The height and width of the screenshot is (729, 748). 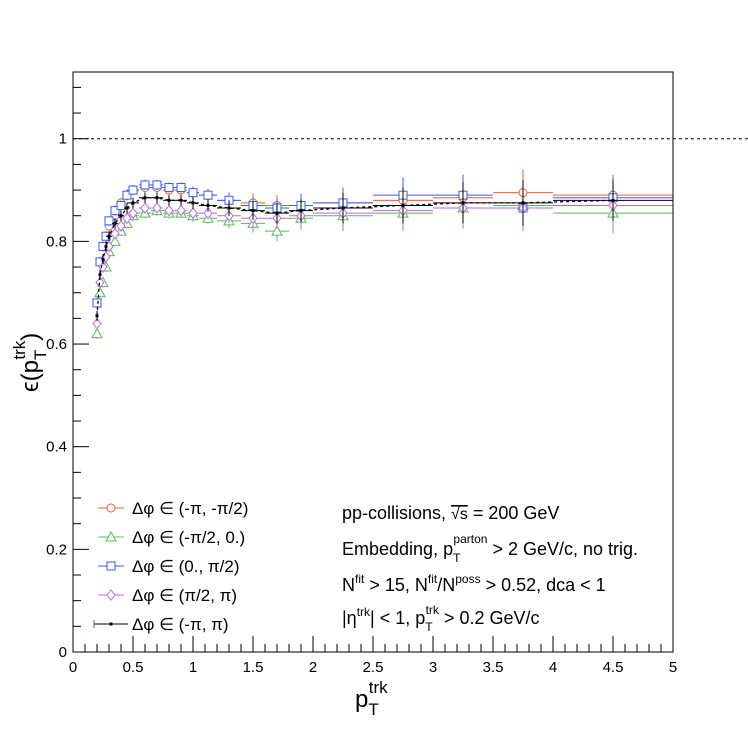 I want to click on annotation-line-4: |ηtrk| < 1, pTtrk > 0.2 GeV/c, so click(x=441, y=618).